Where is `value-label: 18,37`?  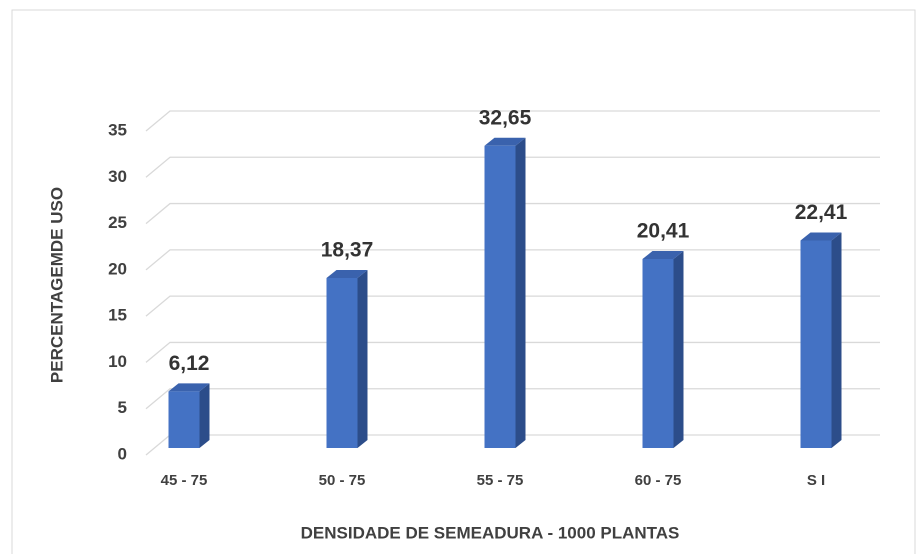
value-label: 18,37 is located at coordinates (347, 249).